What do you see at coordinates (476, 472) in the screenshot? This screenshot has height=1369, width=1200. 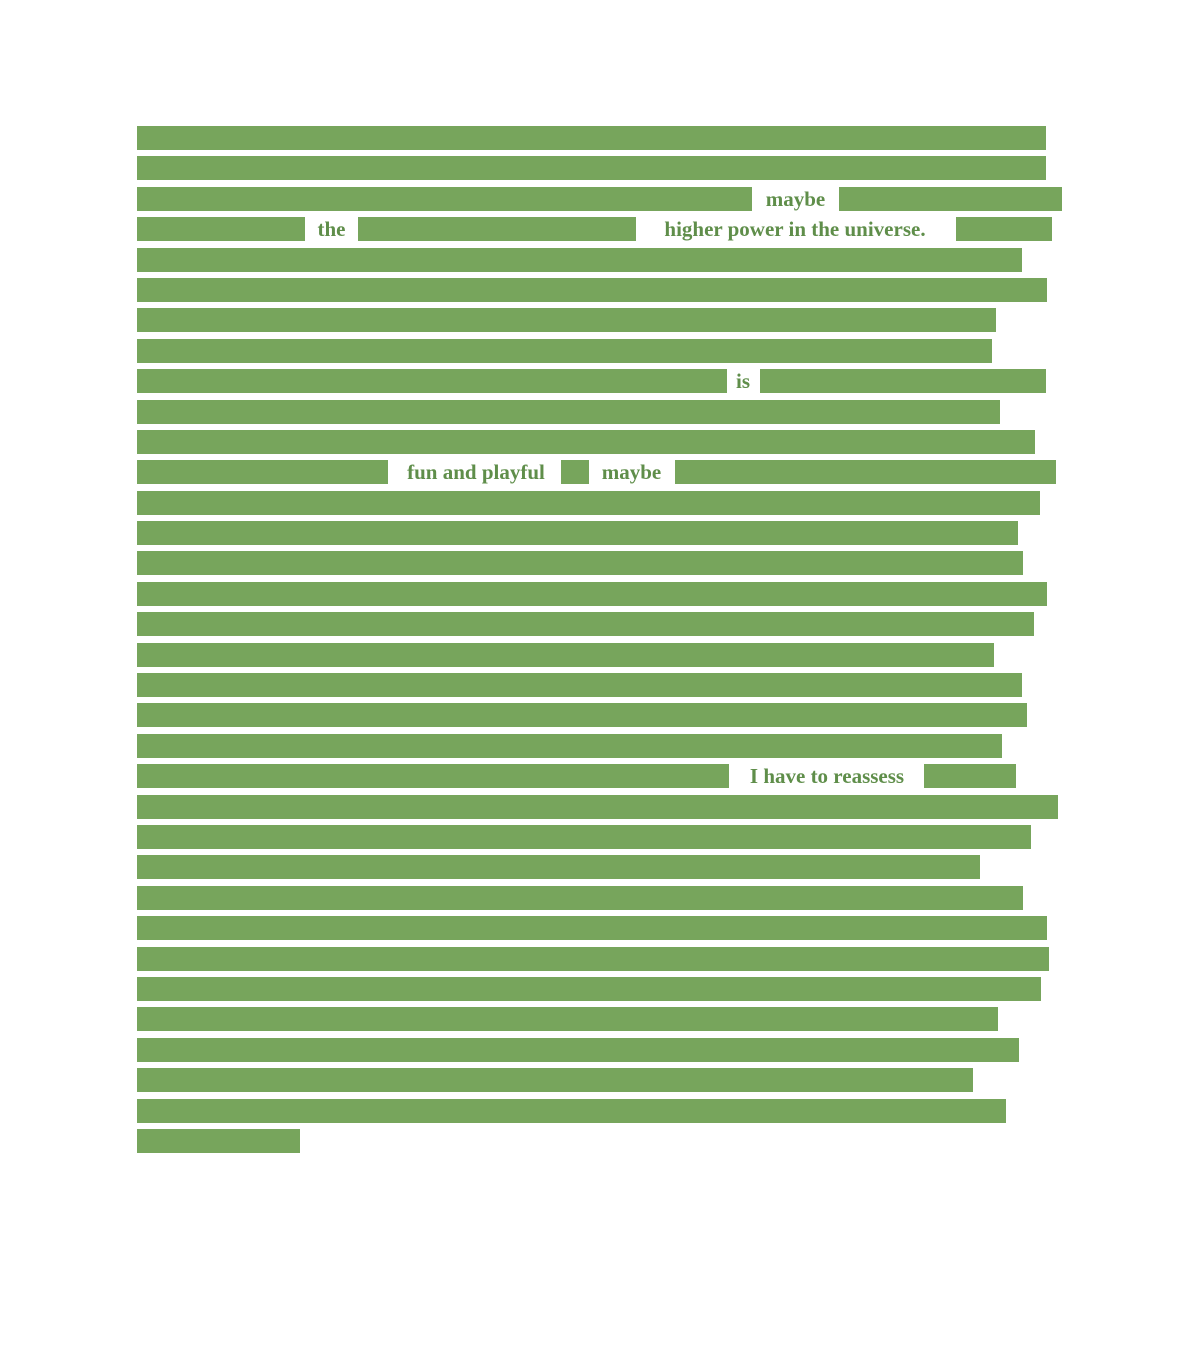 I see `revealed-word: fun and playful` at bounding box center [476, 472].